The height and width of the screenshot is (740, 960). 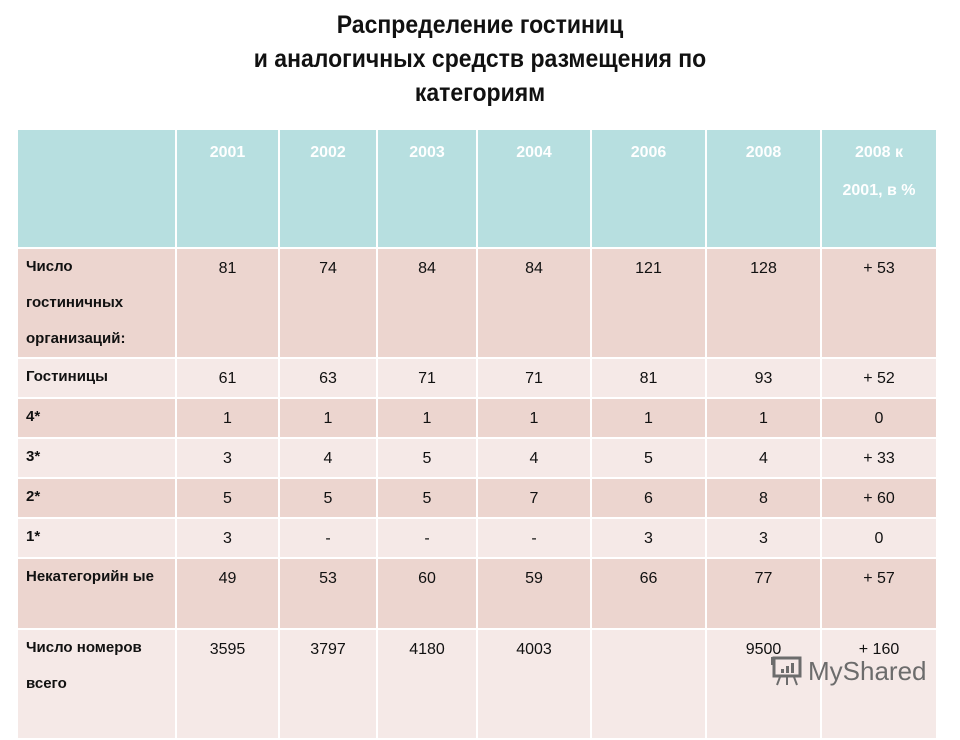 I want to click on watermark: MyShared, so click(x=848, y=671).